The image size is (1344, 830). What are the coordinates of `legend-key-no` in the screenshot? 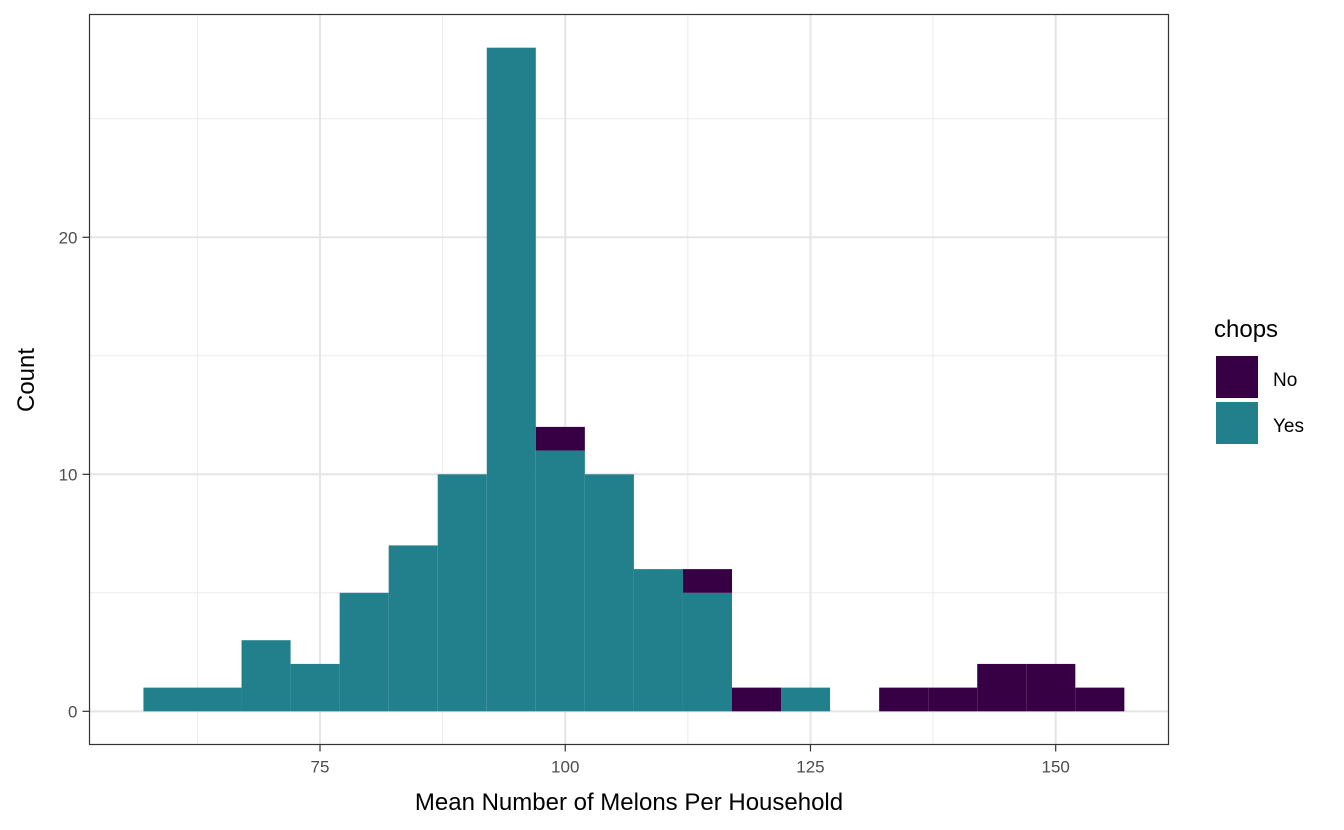 It's located at (1237, 377).